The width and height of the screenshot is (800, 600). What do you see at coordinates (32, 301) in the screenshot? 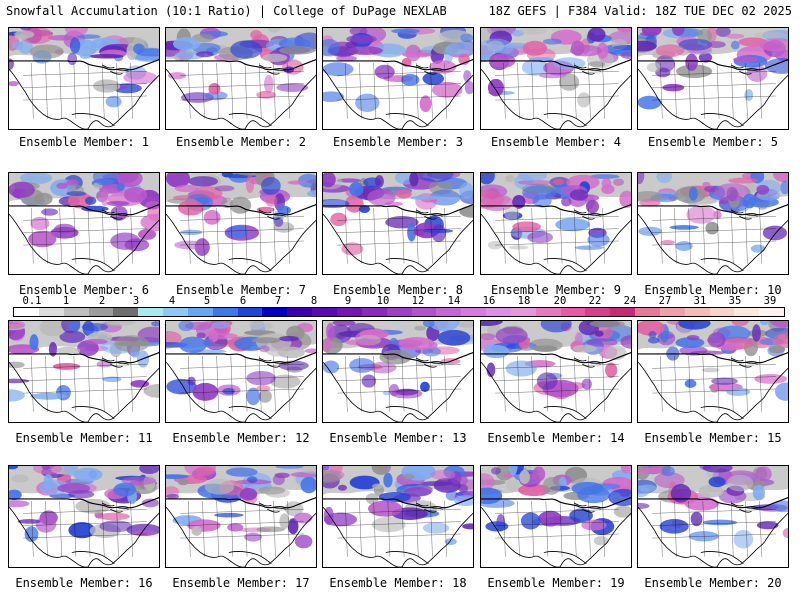
I see `colorbar-tick-label: 0.1` at bounding box center [32, 301].